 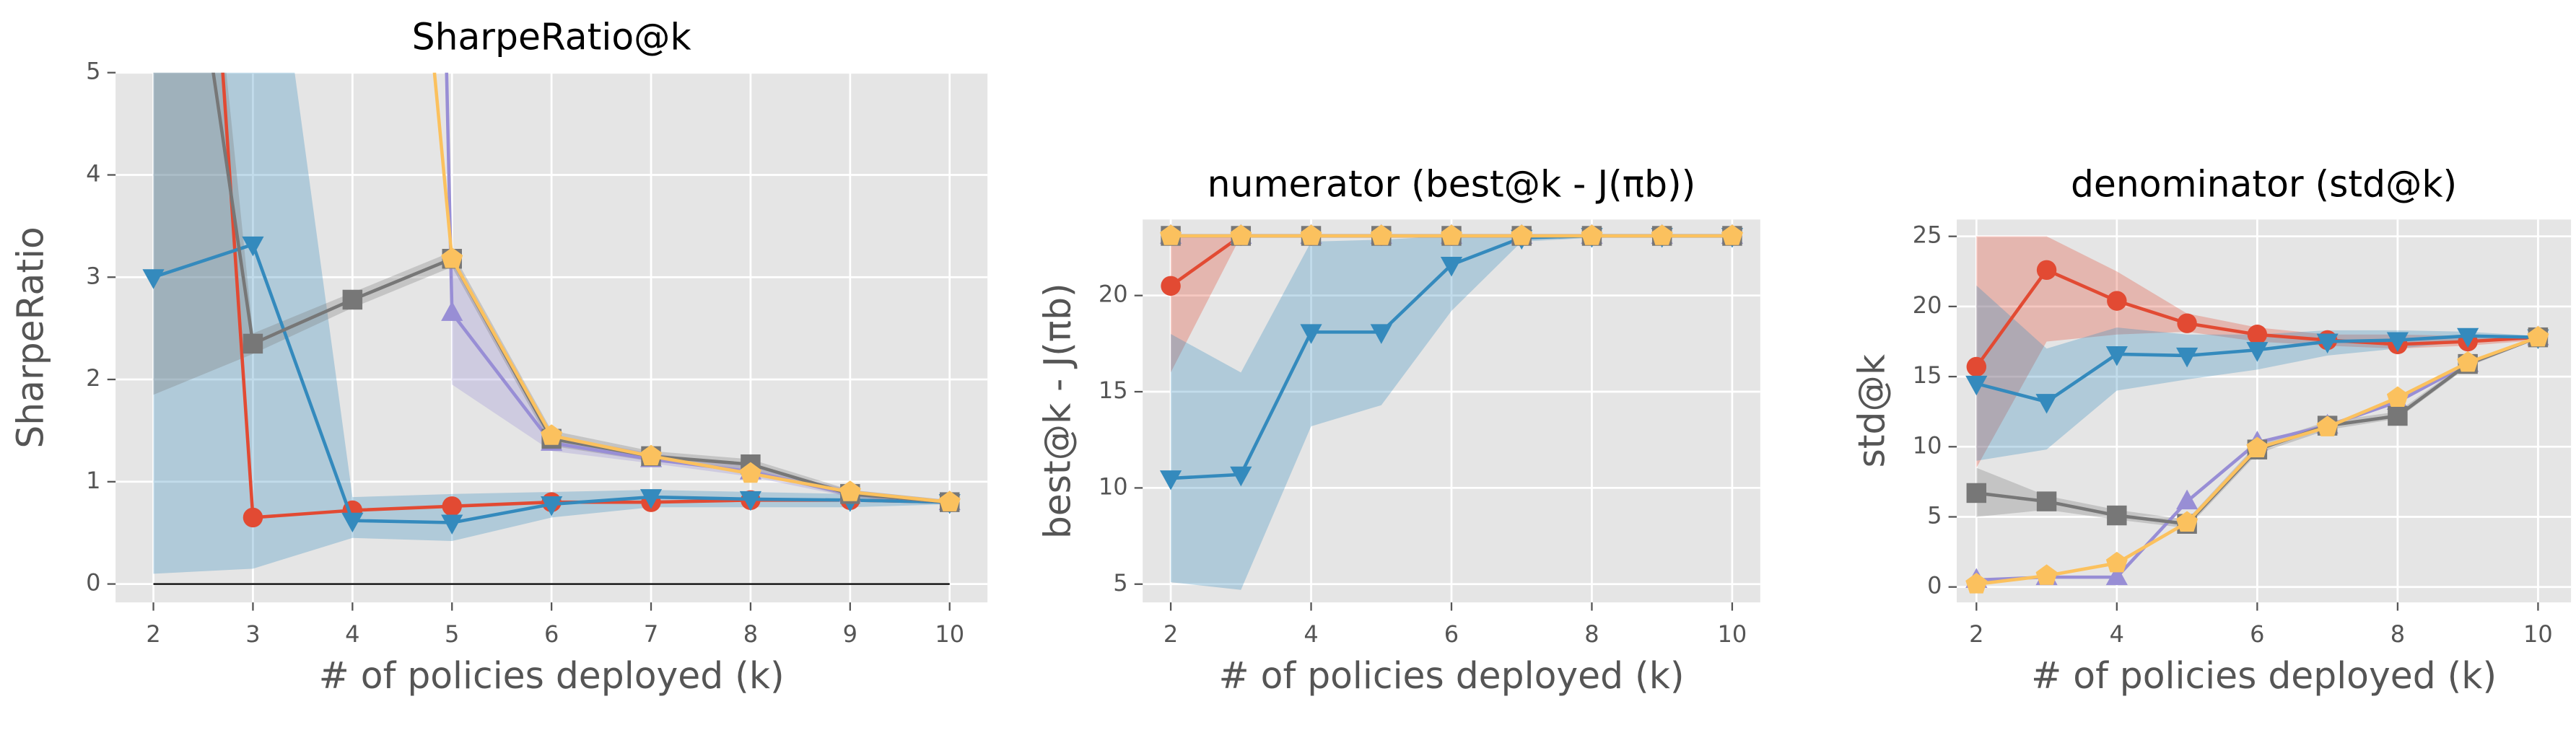 I want to click on y-axis-label: best@k - J(πb), so click(x=1057, y=411).